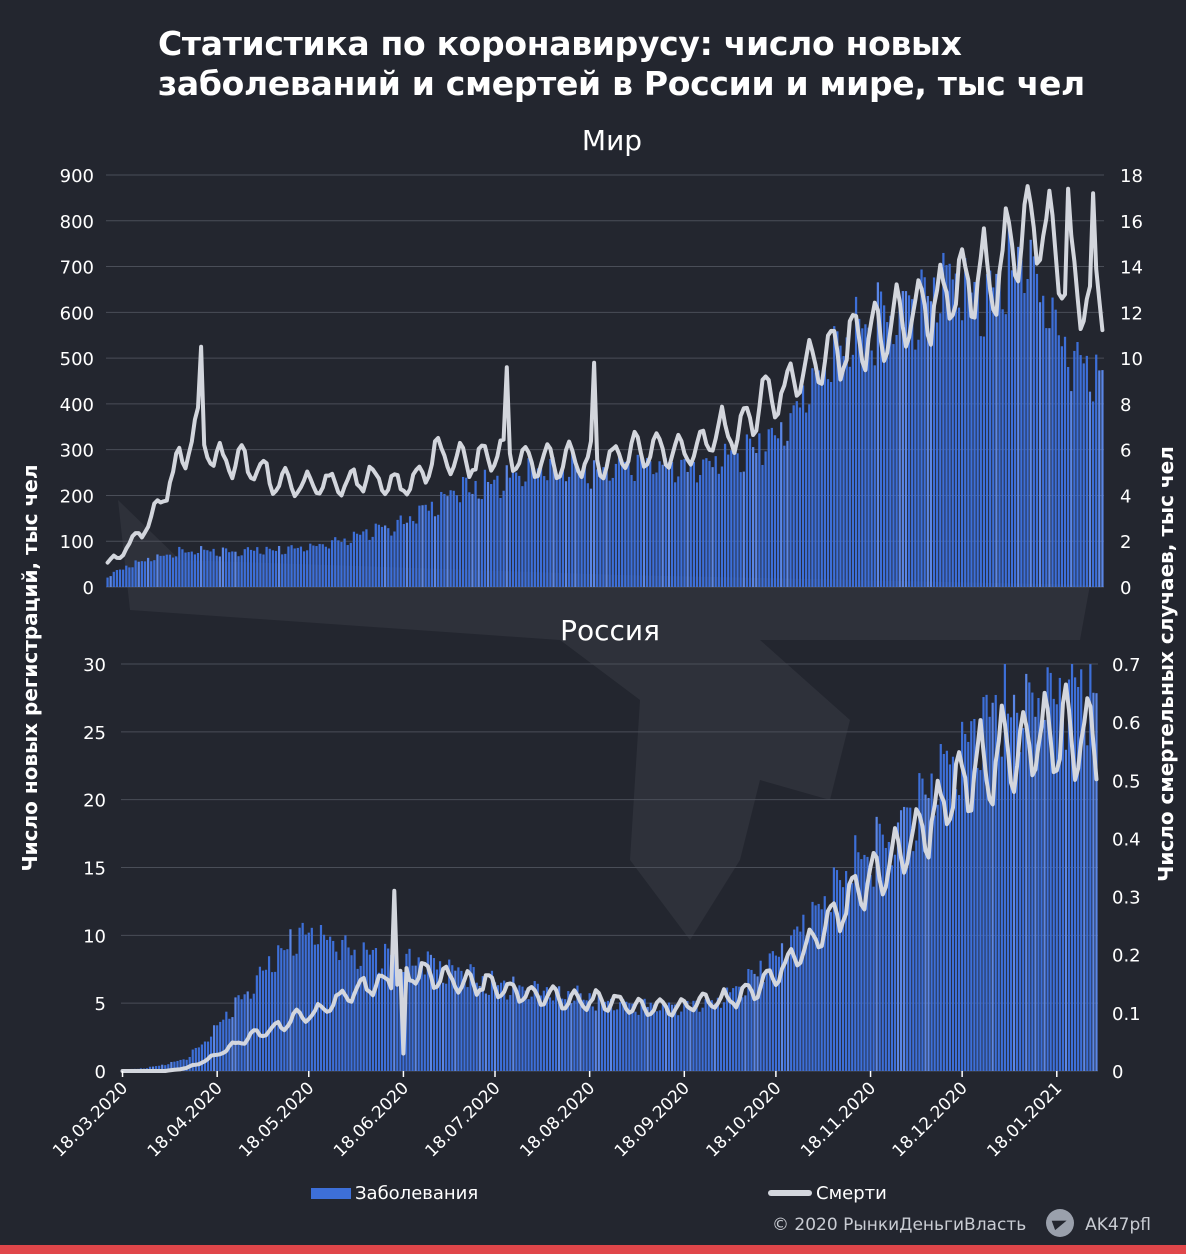 The image size is (1186, 1254). Describe the element at coordinates (1024, 1119) in the screenshot. I see `russia-x-tick-label: 18.01.2021` at that location.